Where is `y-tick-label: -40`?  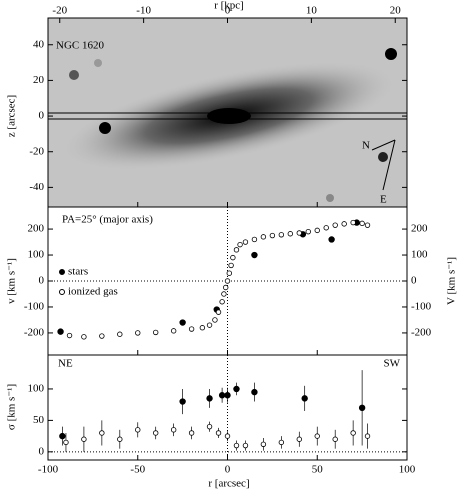 y-tick-label: -40 is located at coordinates (36, 187).